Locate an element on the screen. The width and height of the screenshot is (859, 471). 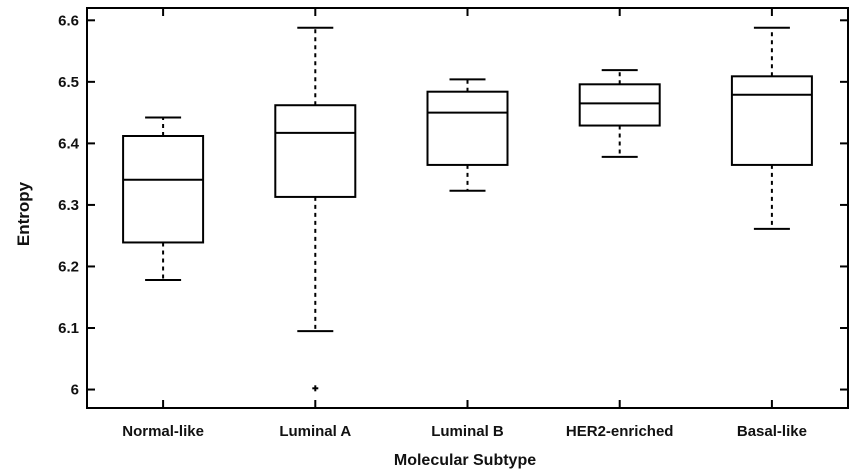
y-axis-label: Entropy is located at coordinates (23, 213).